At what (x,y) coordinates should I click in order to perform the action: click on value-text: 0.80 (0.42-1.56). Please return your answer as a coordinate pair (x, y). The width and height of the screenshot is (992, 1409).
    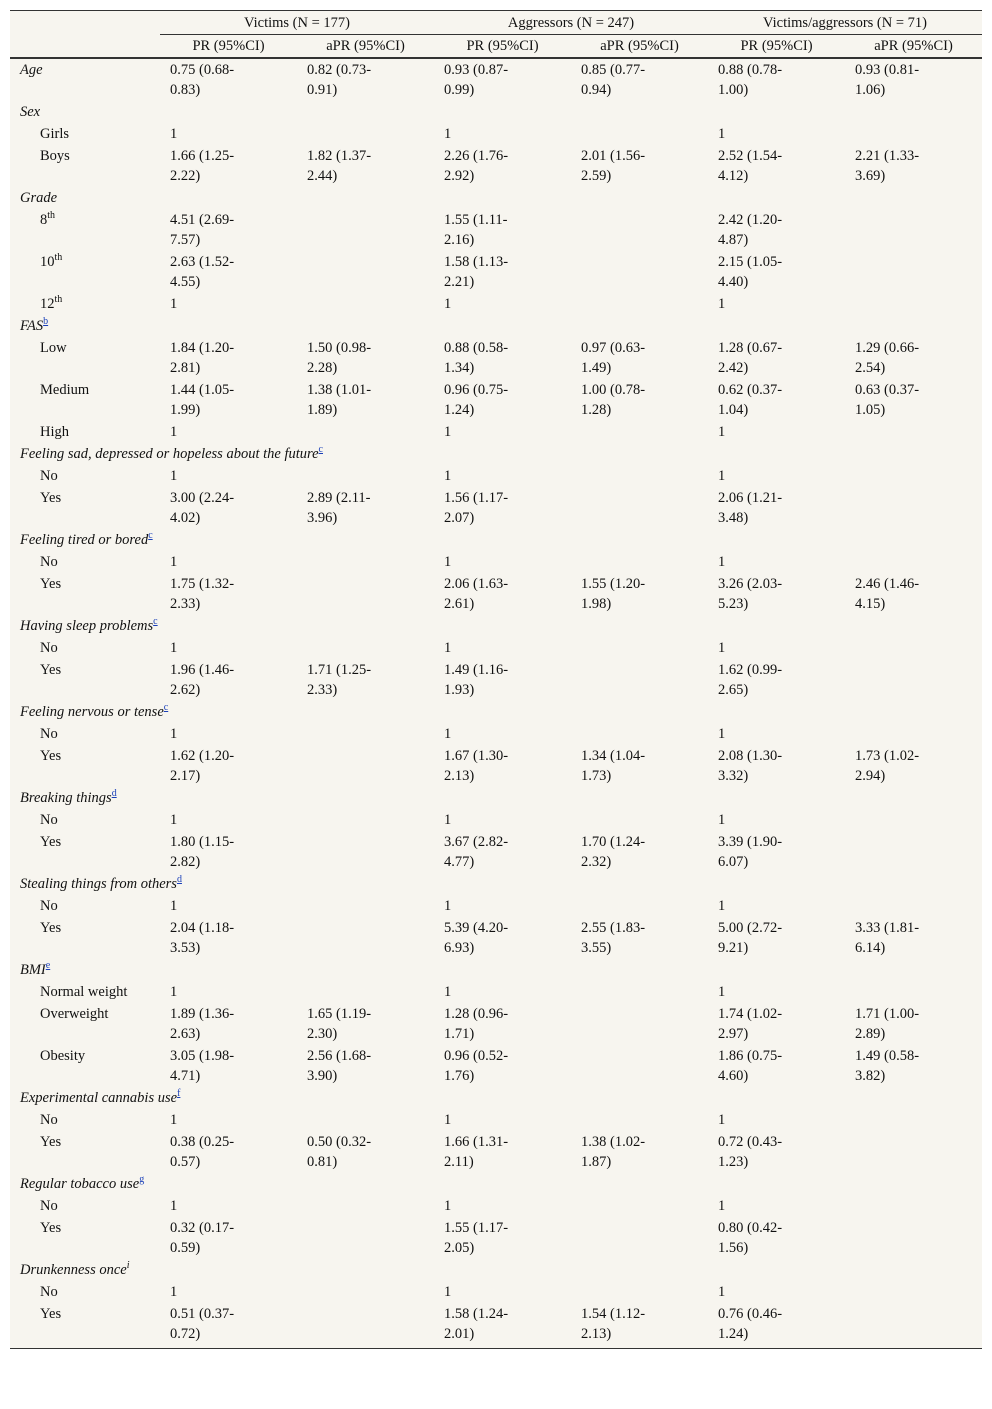
    Looking at the image, I should click on (750, 1238).